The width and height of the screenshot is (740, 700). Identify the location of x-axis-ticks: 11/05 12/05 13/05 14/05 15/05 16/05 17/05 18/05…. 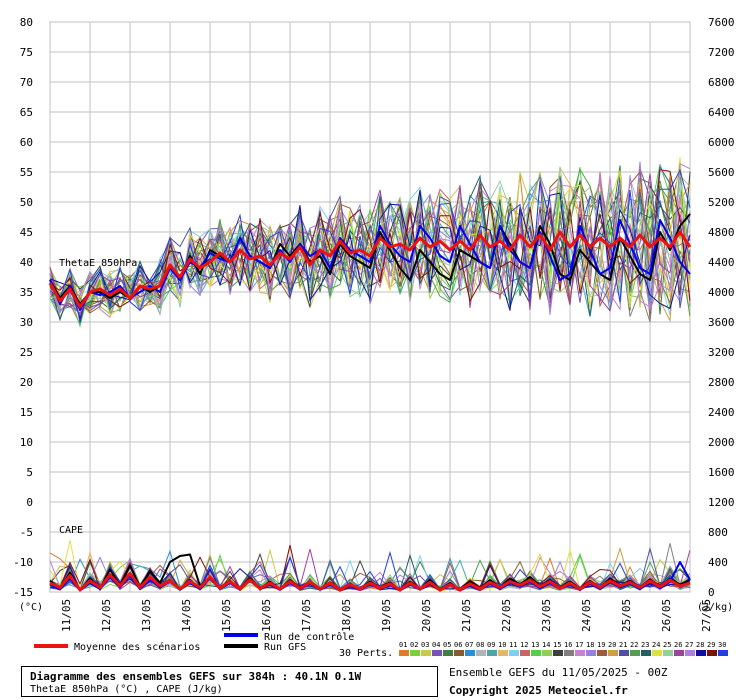
(386, 615).